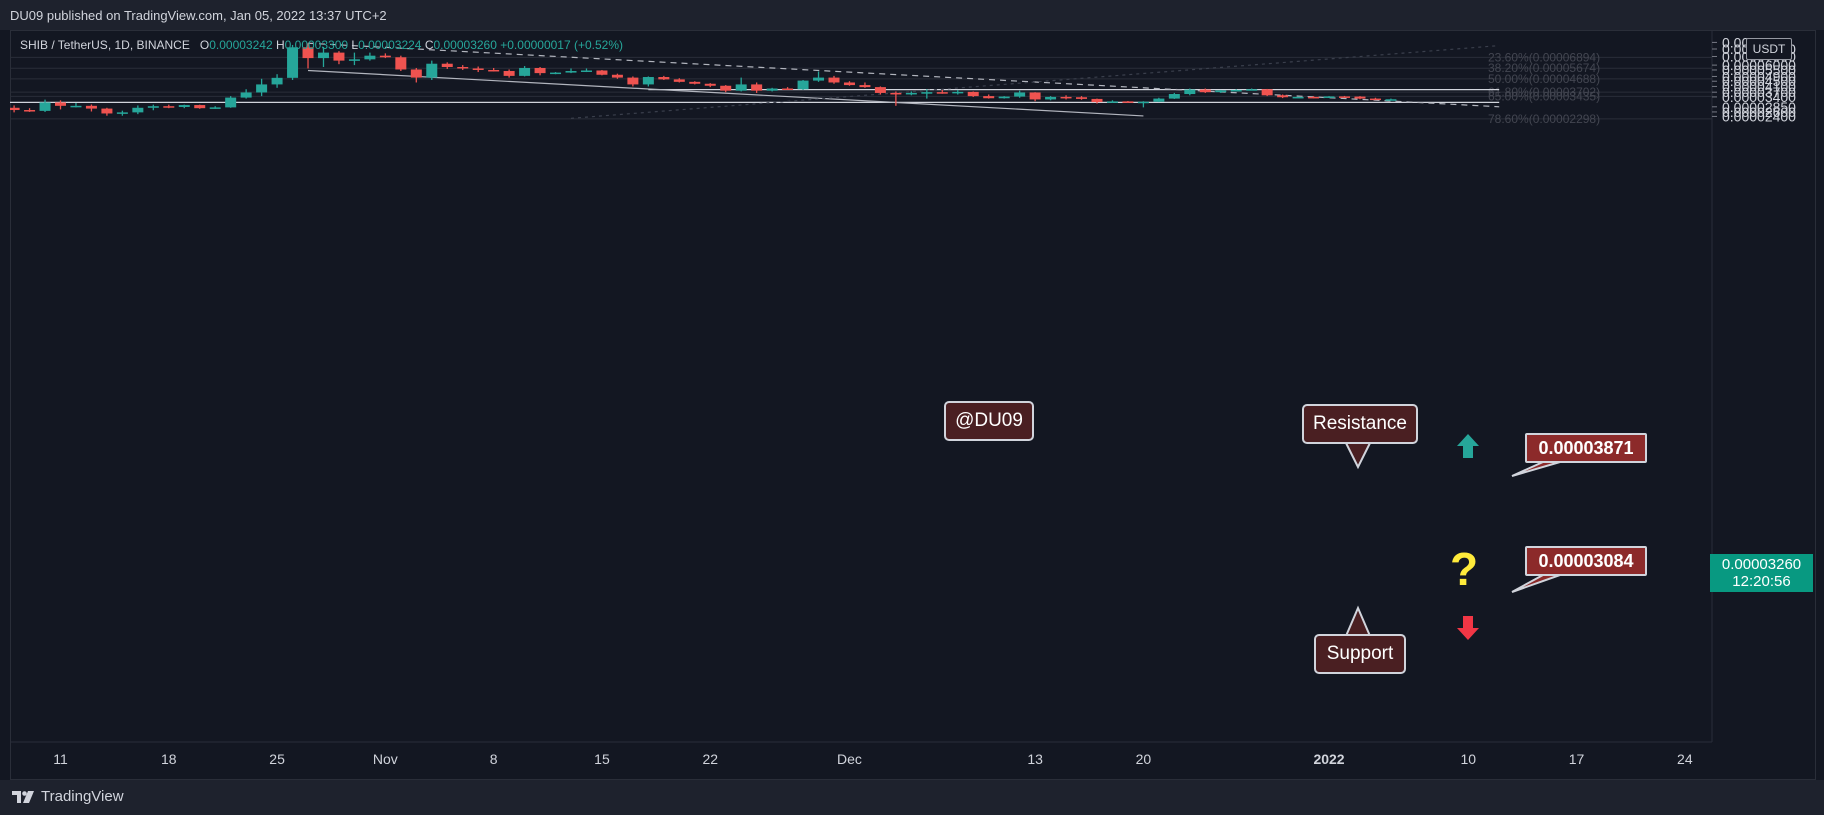 The width and height of the screenshot is (1824, 815). I want to click on low-value: 0.00003224, so click(390, 45).